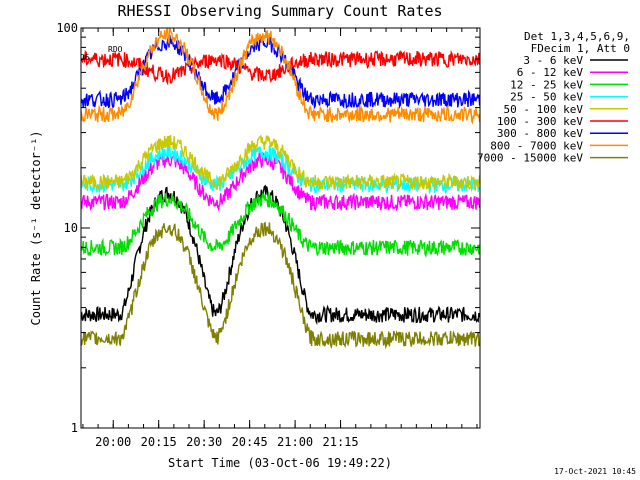  Describe the element at coordinates (74, 428) in the screenshot. I see `y-tick-label: 1` at that location.